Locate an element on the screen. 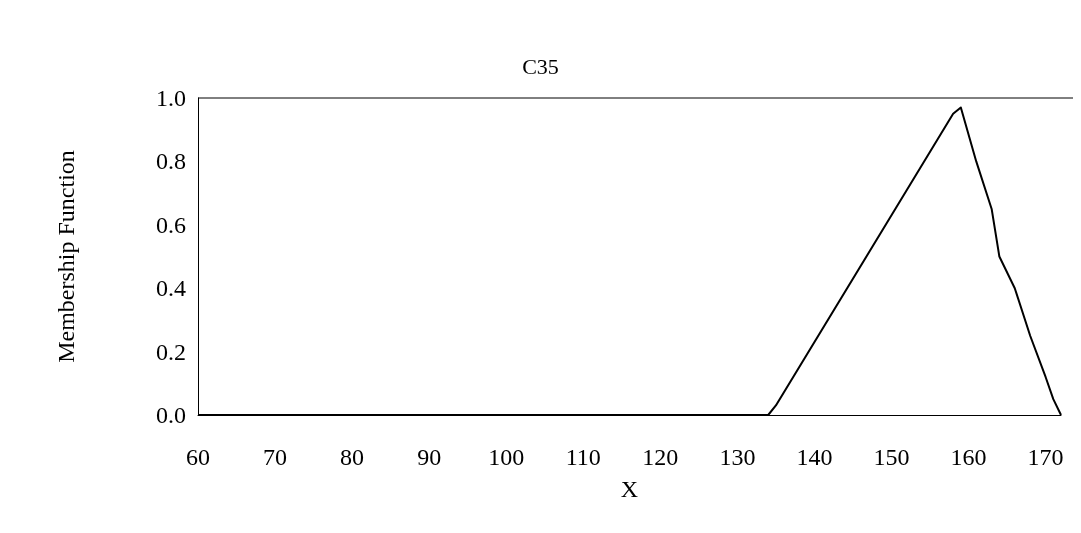 The image size is (1081, 533). x-tick-label: 70 is located at coordinates (275, 457).